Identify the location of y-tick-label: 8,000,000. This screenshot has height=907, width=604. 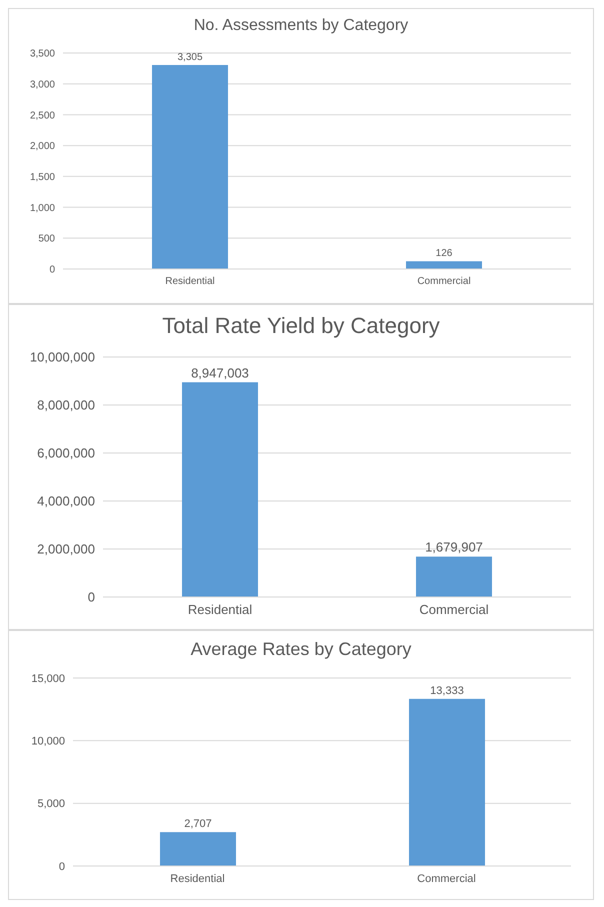
(66, 405).